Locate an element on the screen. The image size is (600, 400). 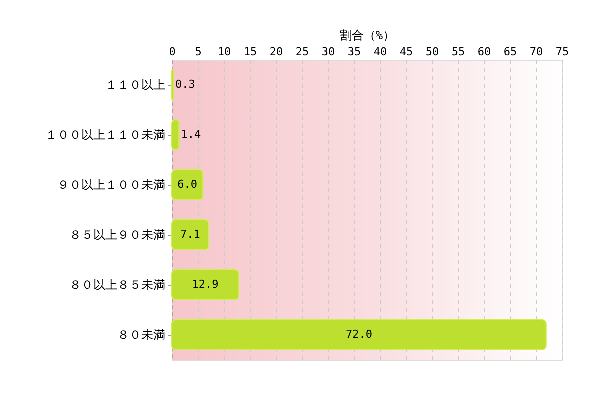
data-label: 72.0 is located at coordinates (359, 334).